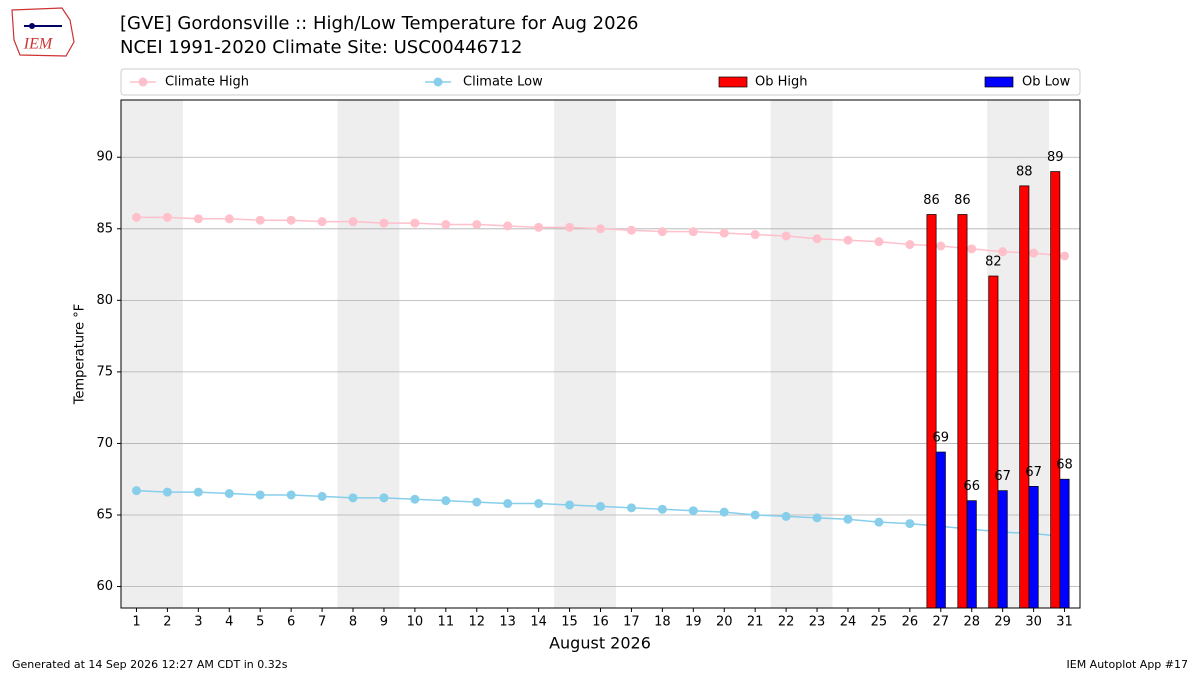 This screenshot has height=675, width=1200. What do you see at coordinates (353, 622) in the screenshot?
I see `x-tick-label: 8` at bounding box center [353, 622].